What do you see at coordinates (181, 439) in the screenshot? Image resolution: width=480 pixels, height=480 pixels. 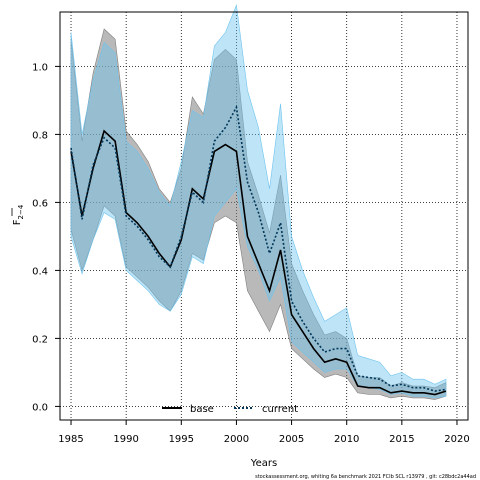 I see `x-tick-label: 1995` at bounding box center [181, 439].